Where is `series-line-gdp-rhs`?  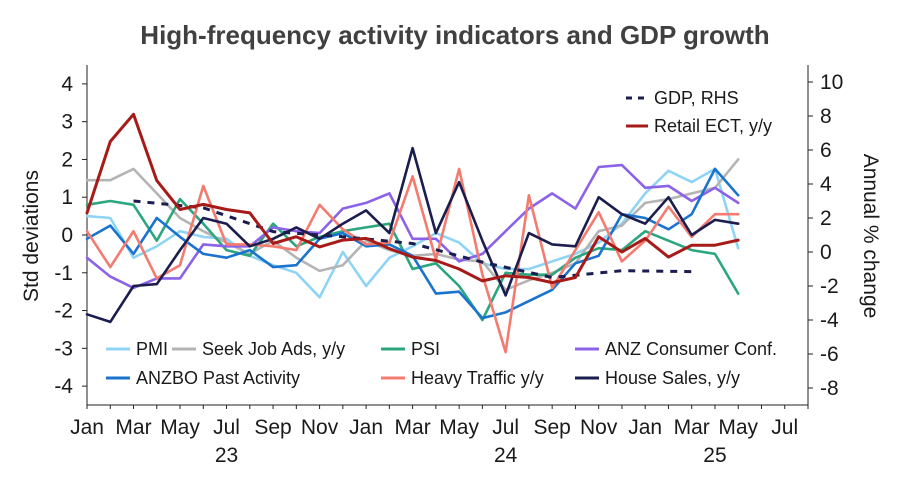
series-line-gdp-rhs is located at coordinates (412, 239).